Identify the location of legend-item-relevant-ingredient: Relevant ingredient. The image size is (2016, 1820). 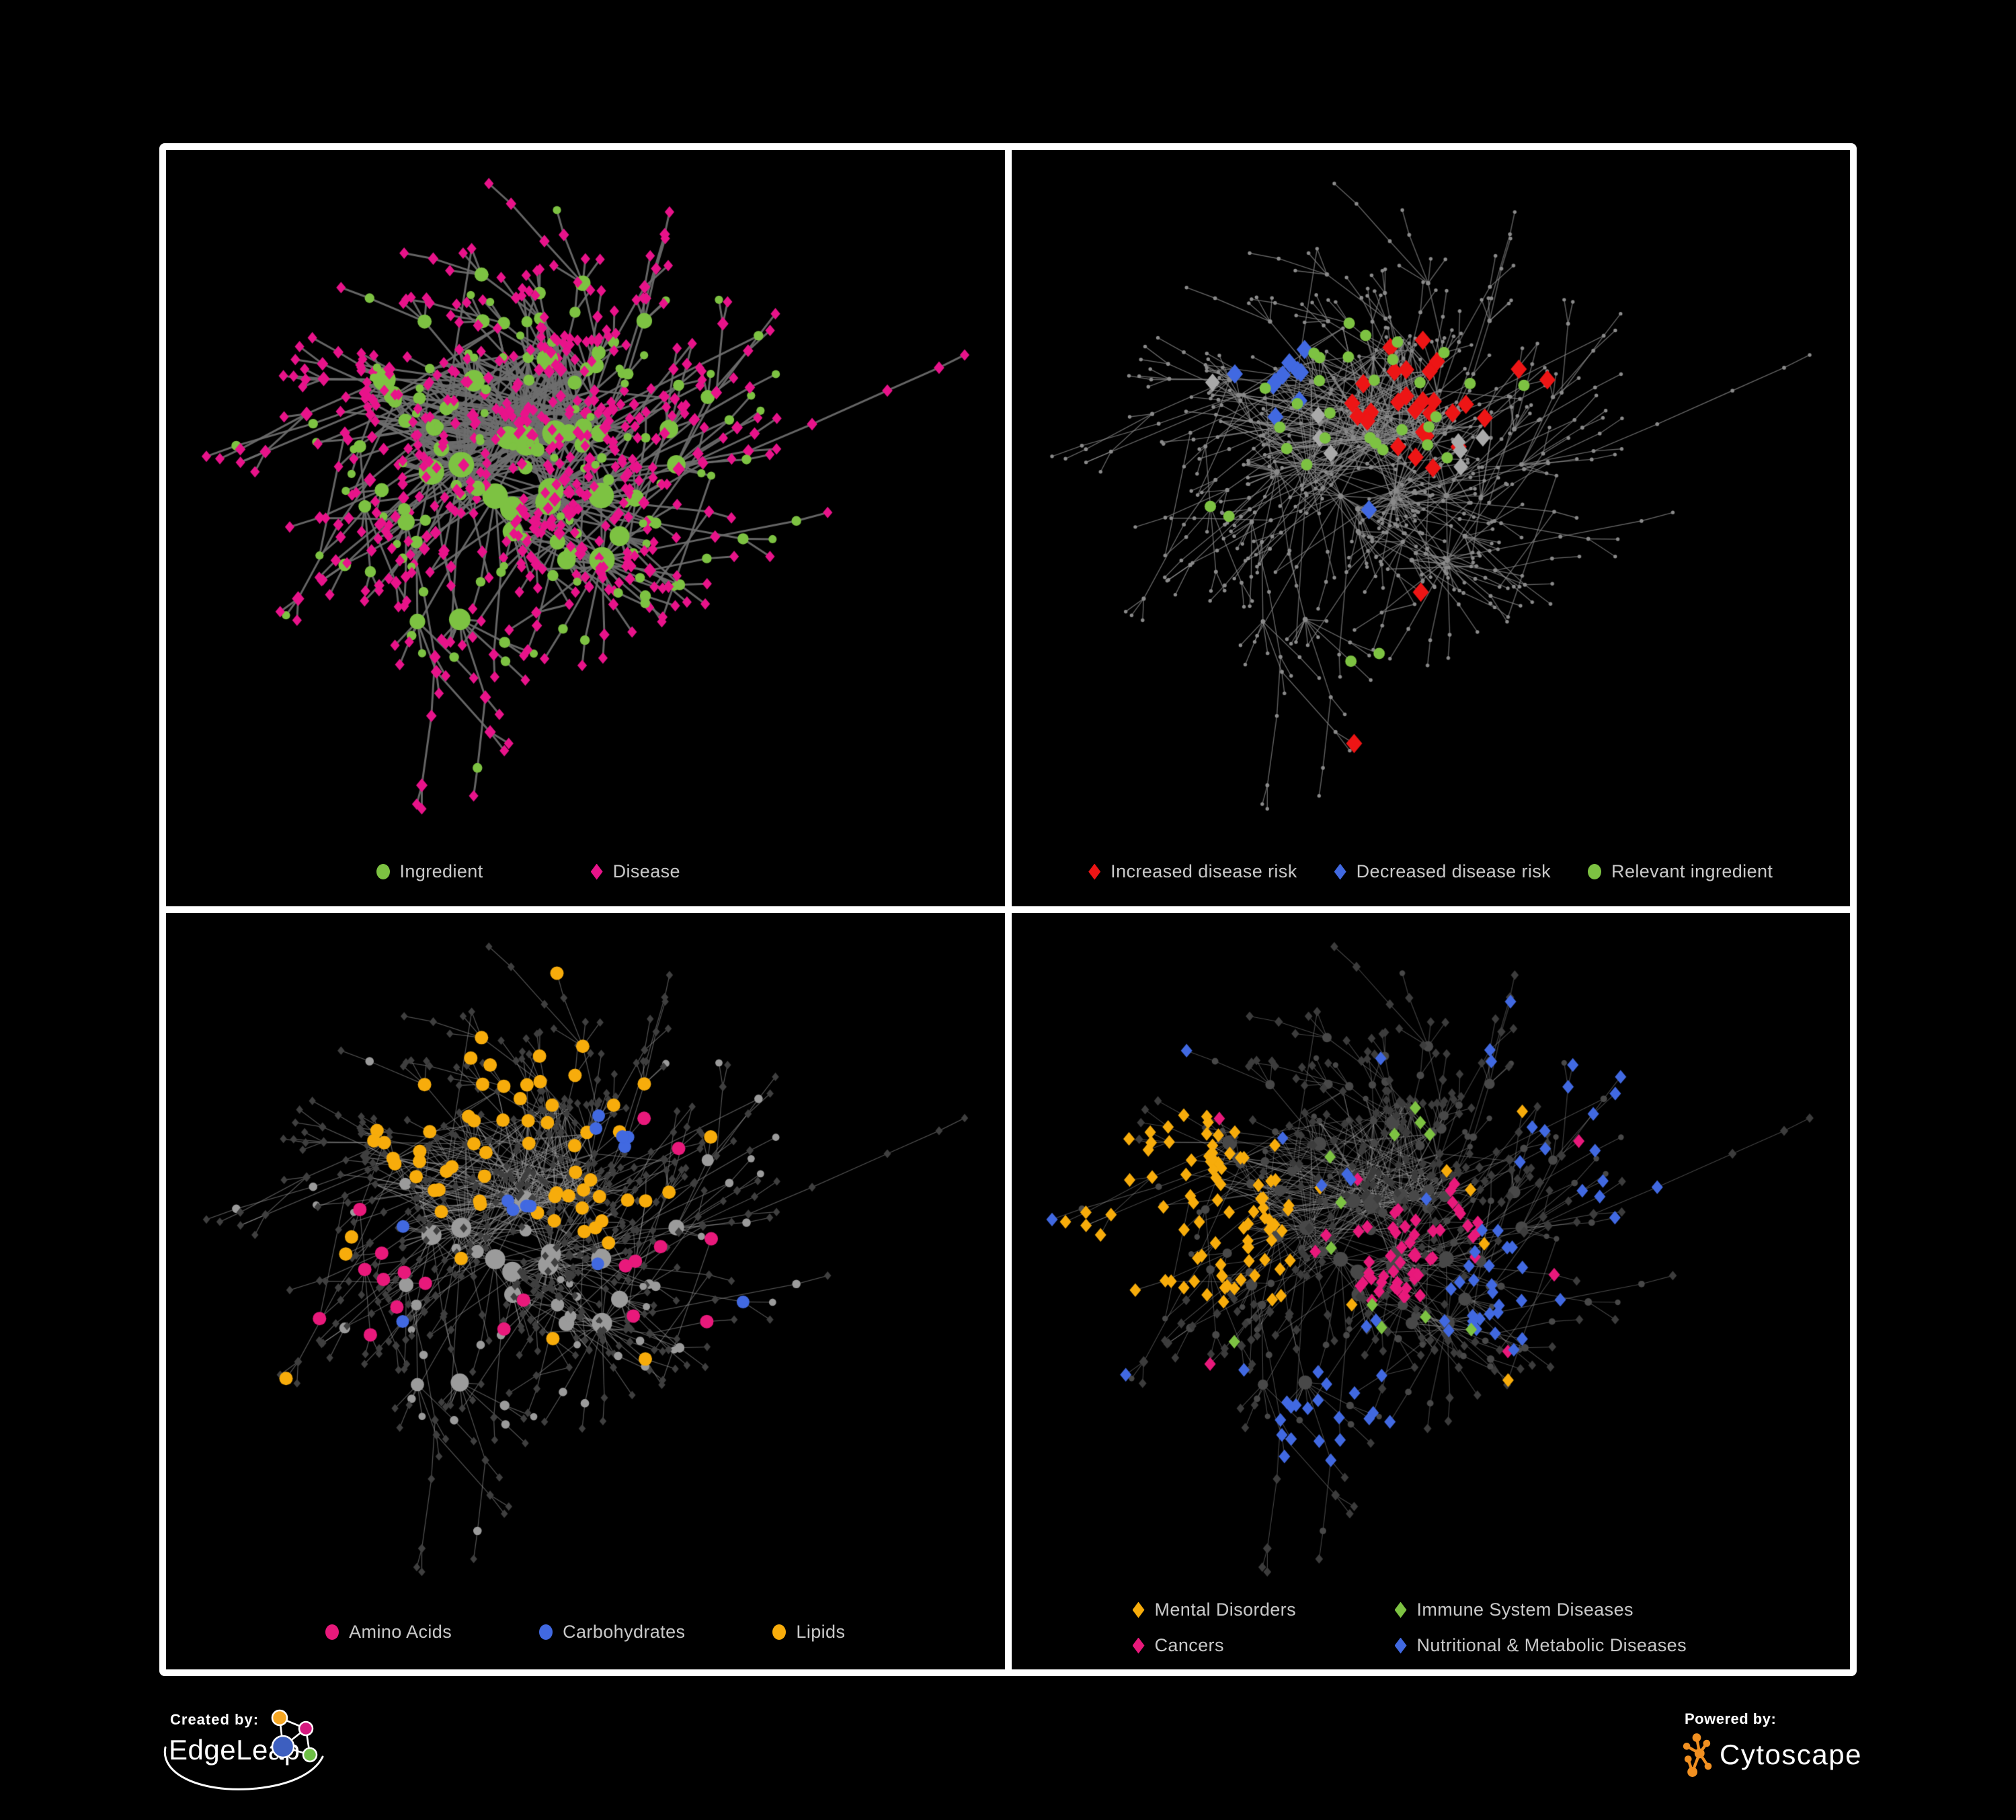
(1680, 871).